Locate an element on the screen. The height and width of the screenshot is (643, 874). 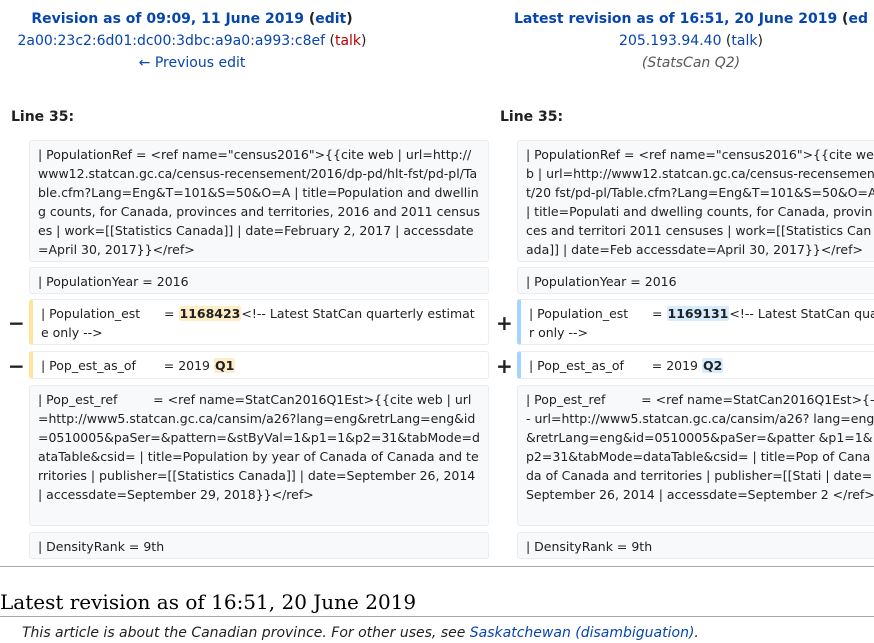
deleted-line-prefix: | Pop_est_as_of = 2019 is located at coordinates (127, 365).